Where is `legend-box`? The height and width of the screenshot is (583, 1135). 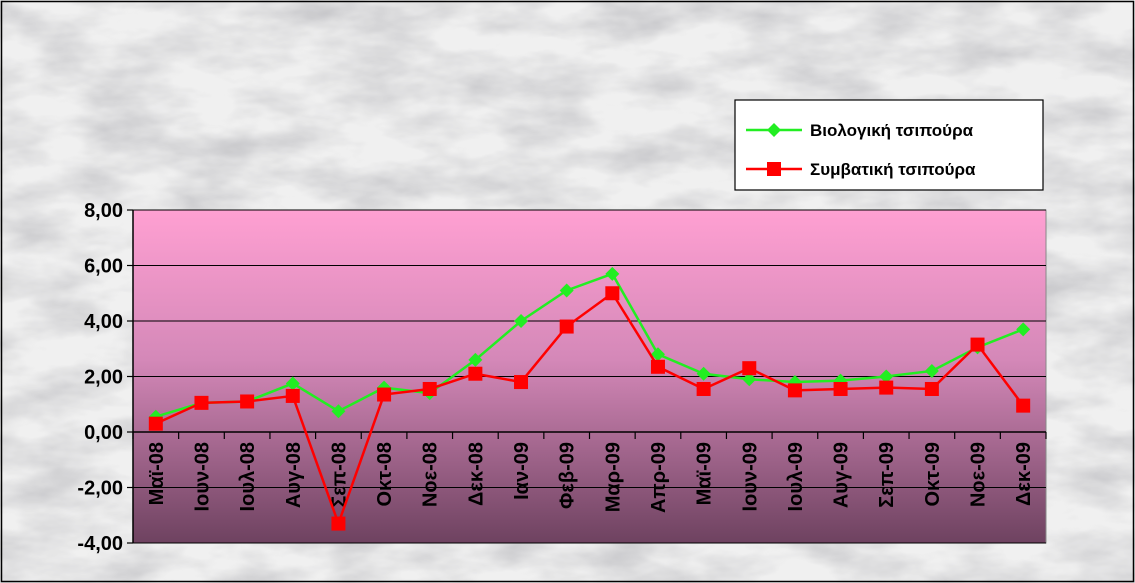 legend-box is located at coordinates (889, 145).